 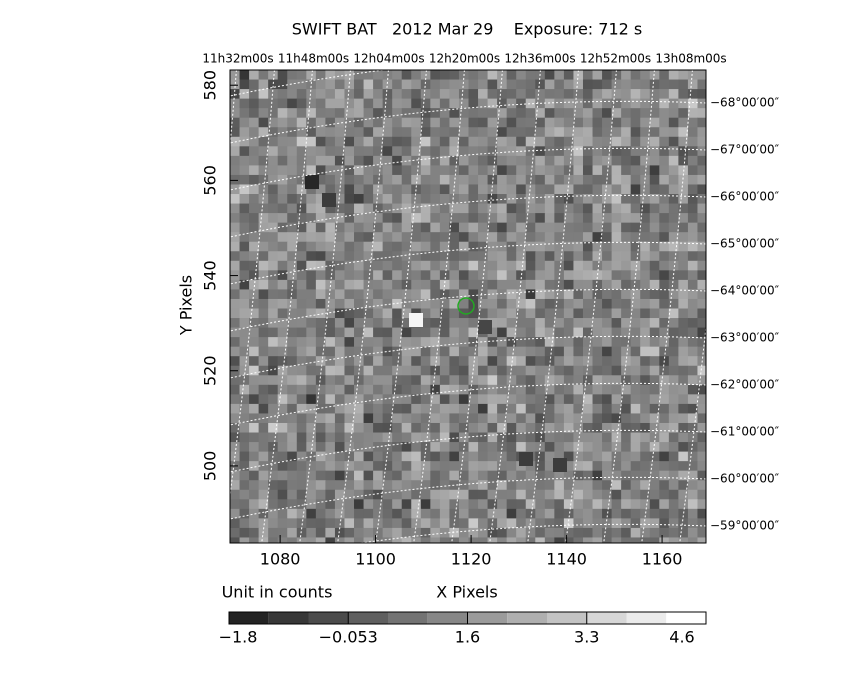 I want to click on y-tick-label: 520, so click(x=210, y=370).